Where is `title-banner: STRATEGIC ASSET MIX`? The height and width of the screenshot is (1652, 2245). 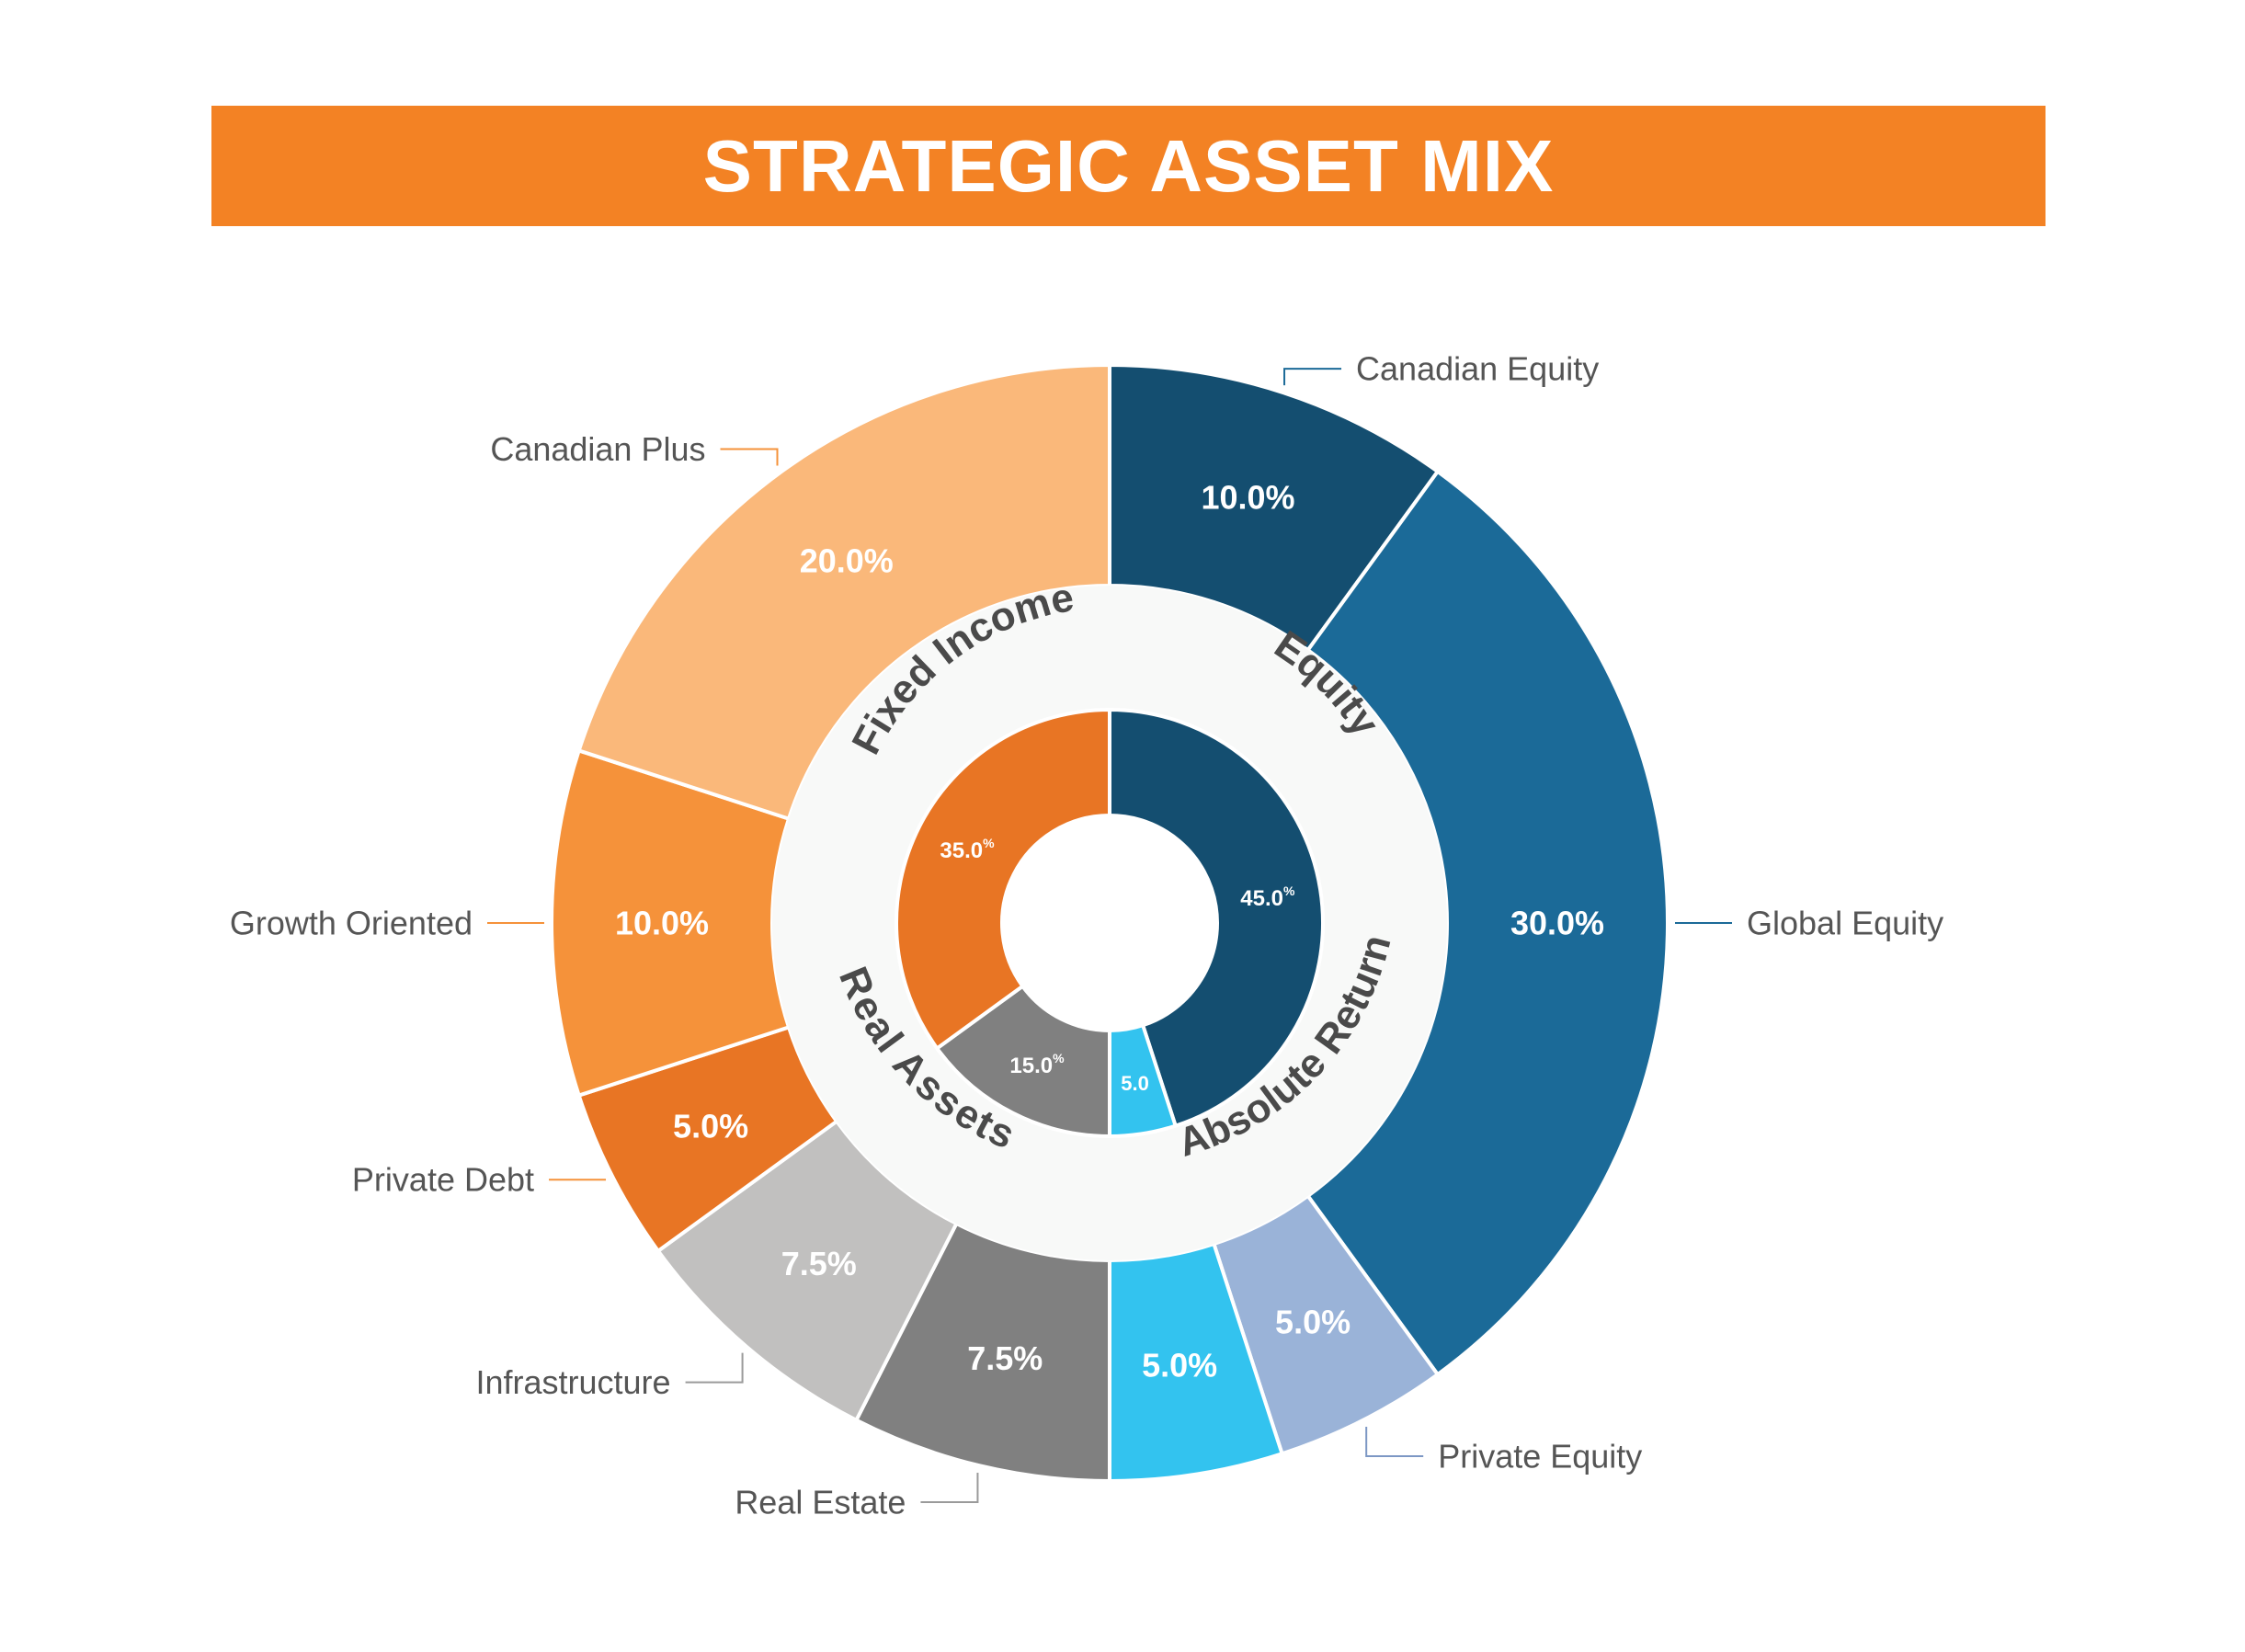 title-banner: STRATEGIC ASSET MIX is located at coordinates (1128, 166).